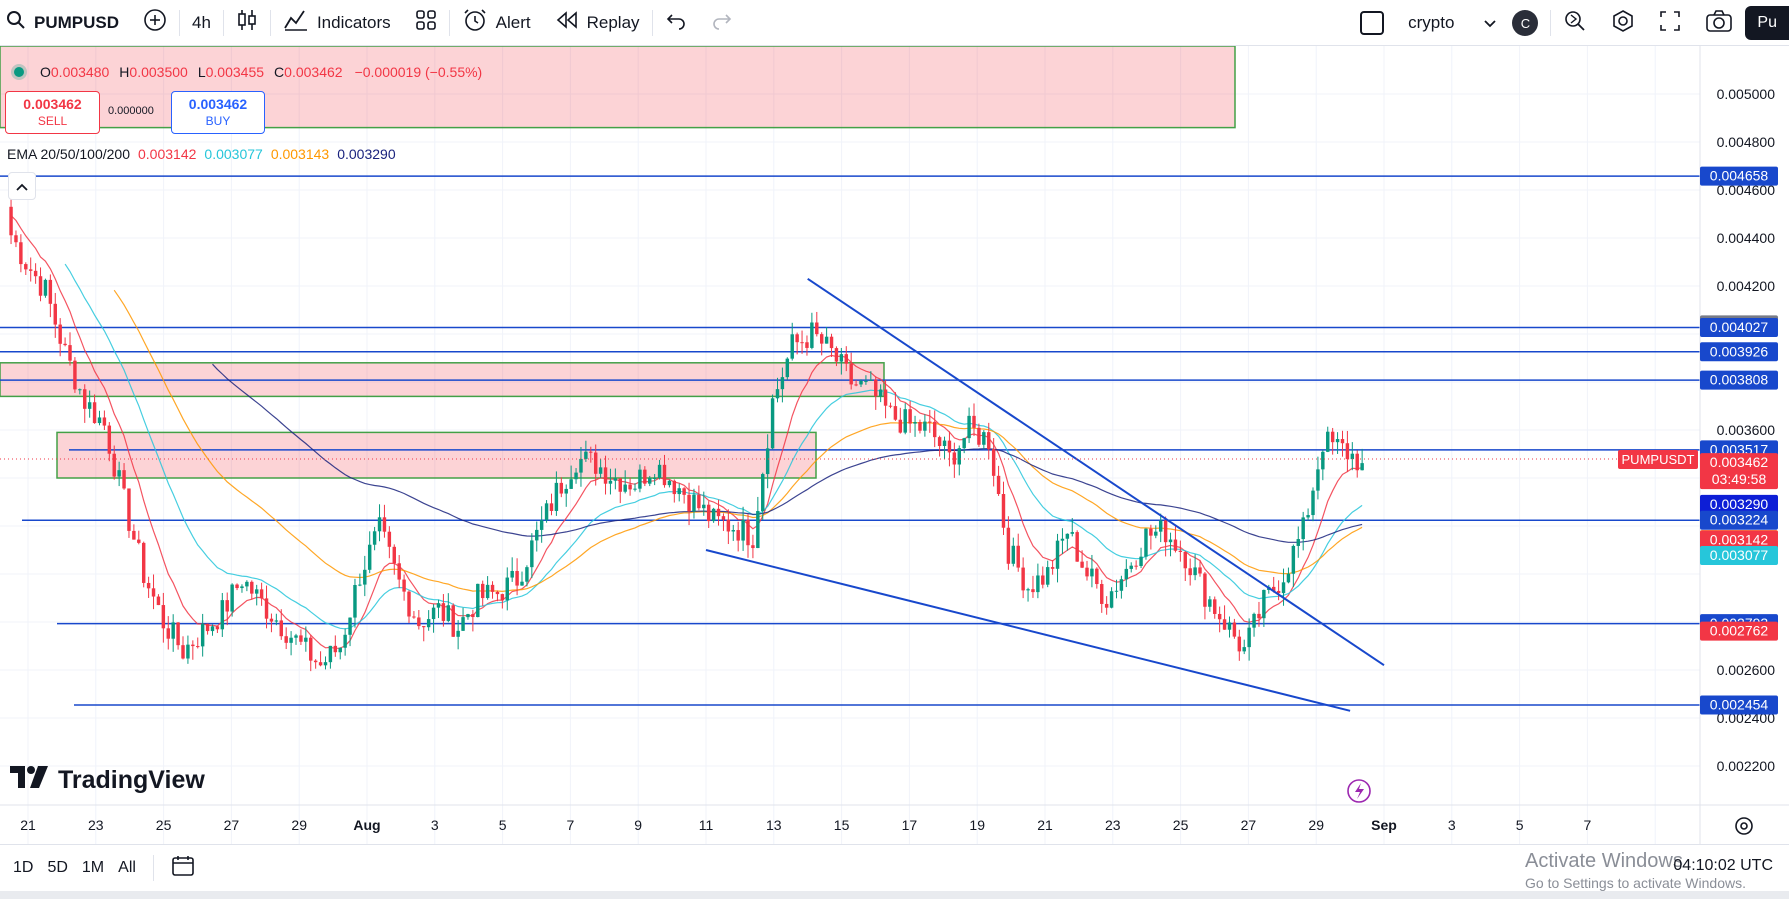 This screenshot has width=1789, height=899. What do you see at coordinates (977, 825) in the screenshot?
I see `time-tick-label: 19` at bounding box center [977, 825].